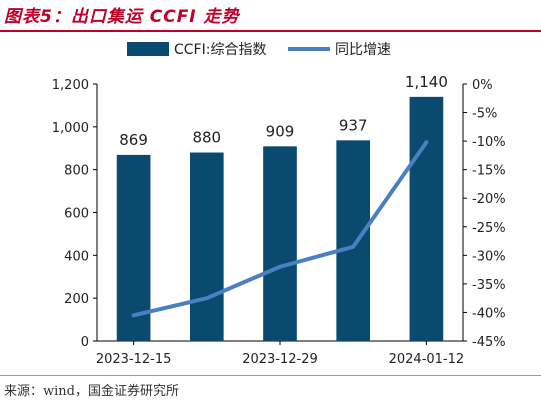 The image size is (541, 406). What do you see at coordinates (489, 142) in the screenshot?
I see `y-right-tick-label: -10%` at bounding box center [489, 142].